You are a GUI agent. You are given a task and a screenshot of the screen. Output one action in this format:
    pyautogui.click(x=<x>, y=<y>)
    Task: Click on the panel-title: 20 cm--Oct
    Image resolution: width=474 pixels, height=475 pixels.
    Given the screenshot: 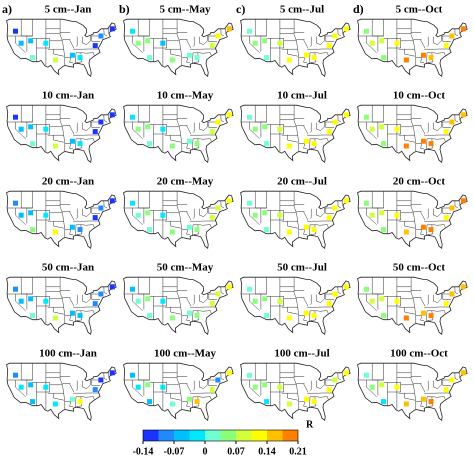 What is the action you would take?
    pyautogui.click(x=419, y=182)
    